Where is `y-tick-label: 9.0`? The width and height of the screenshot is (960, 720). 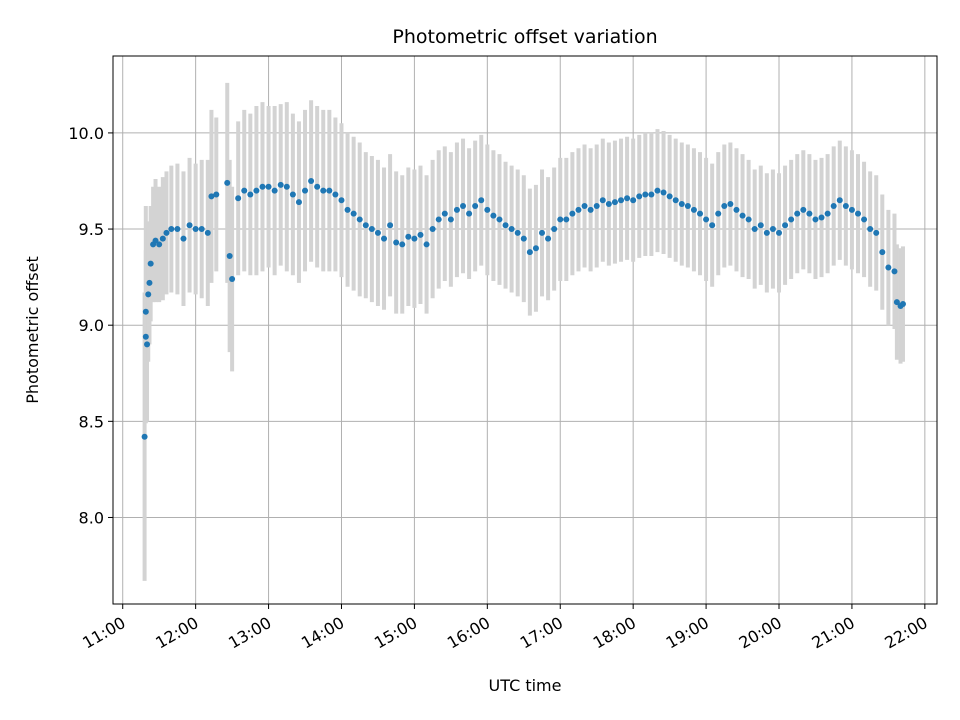 y-tick-label: 9.0 is located at coordinates (91, 325).